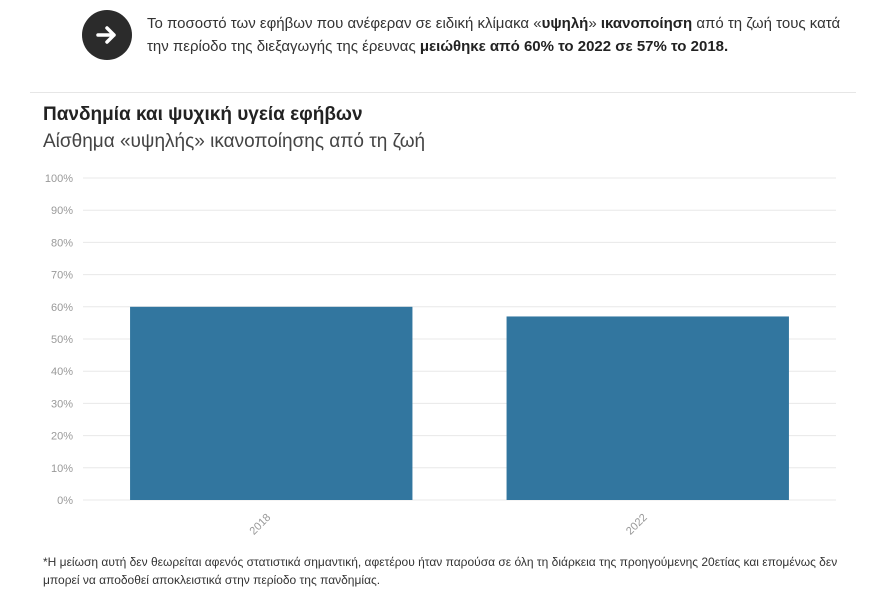 Image resolution: width=885 pixels, height=604 pixels. What do you see at coordinates (65, 501) in the screenshot?
I see `y-tick-label: 0%` at bounding box center [65, 501].